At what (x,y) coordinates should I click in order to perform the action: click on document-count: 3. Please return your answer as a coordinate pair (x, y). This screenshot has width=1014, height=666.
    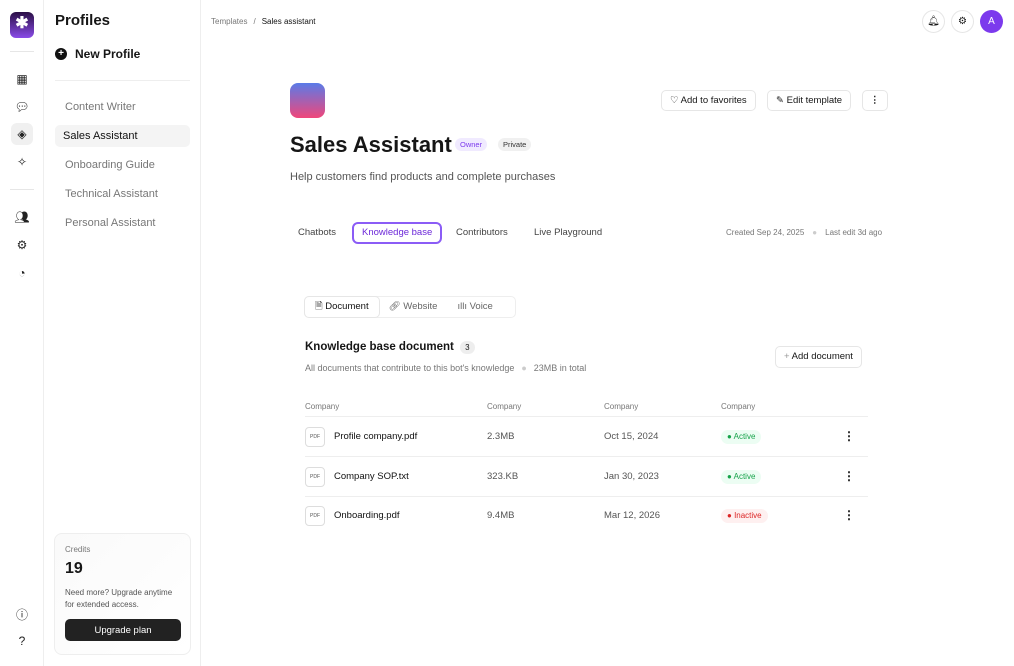
    Looking at the image, I should click on (467, 347).